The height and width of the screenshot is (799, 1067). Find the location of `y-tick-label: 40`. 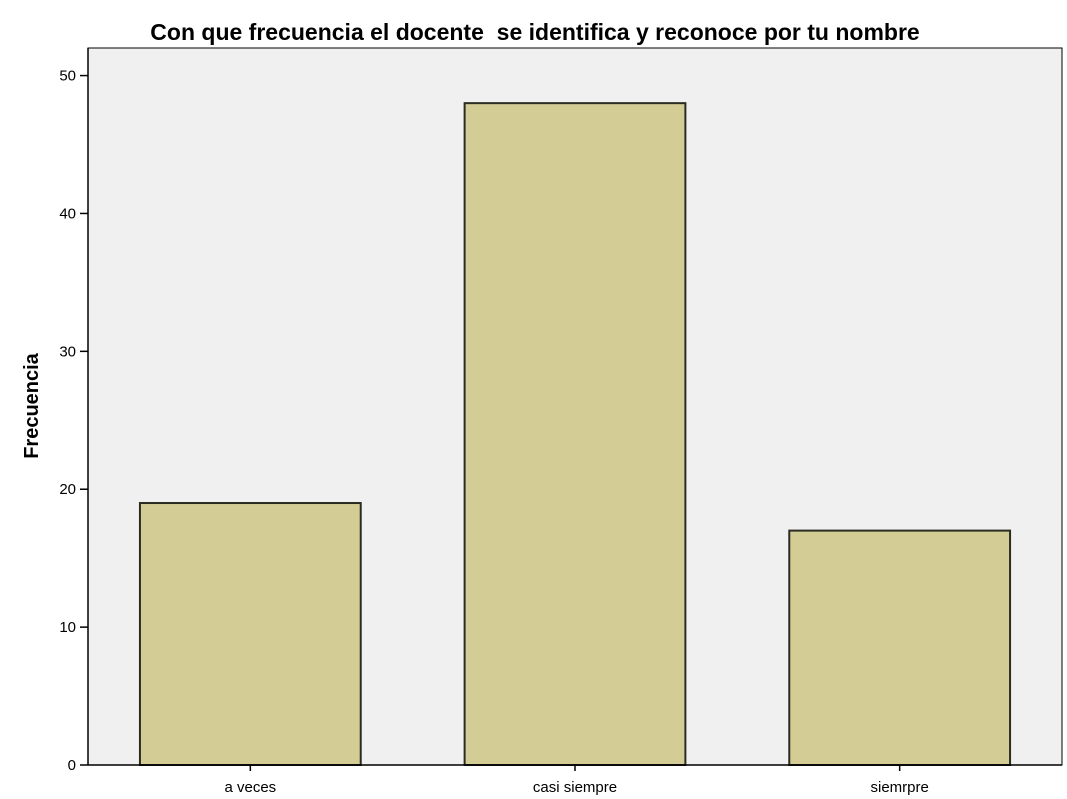

y-tick-label: 40 is located at coordinates (67, 213).